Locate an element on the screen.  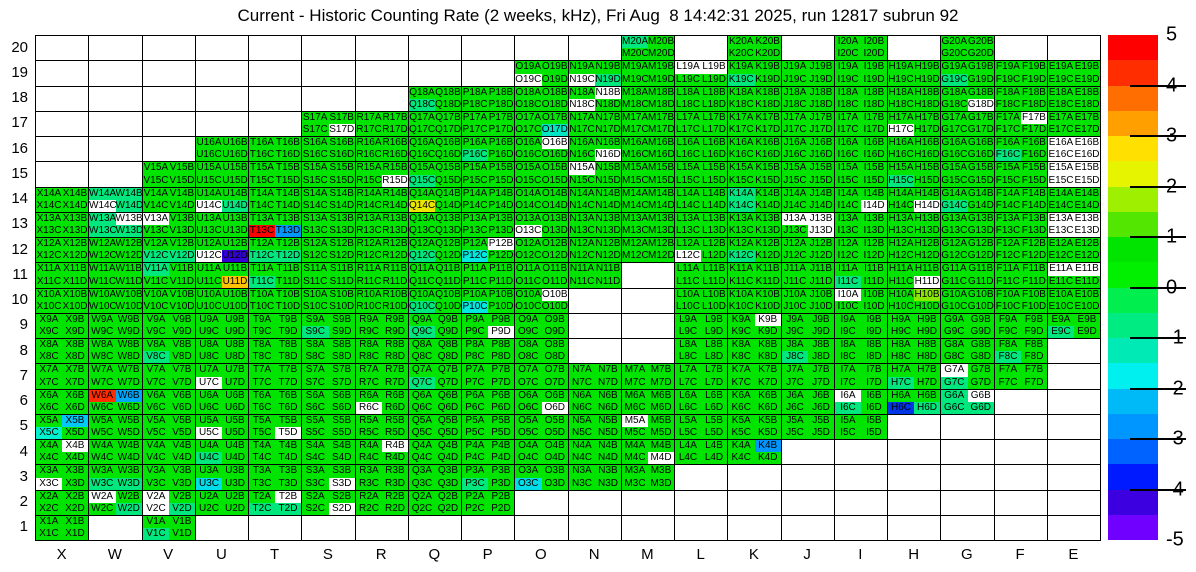
heatmap-cell: L5B is located at coordinates (714, 421).